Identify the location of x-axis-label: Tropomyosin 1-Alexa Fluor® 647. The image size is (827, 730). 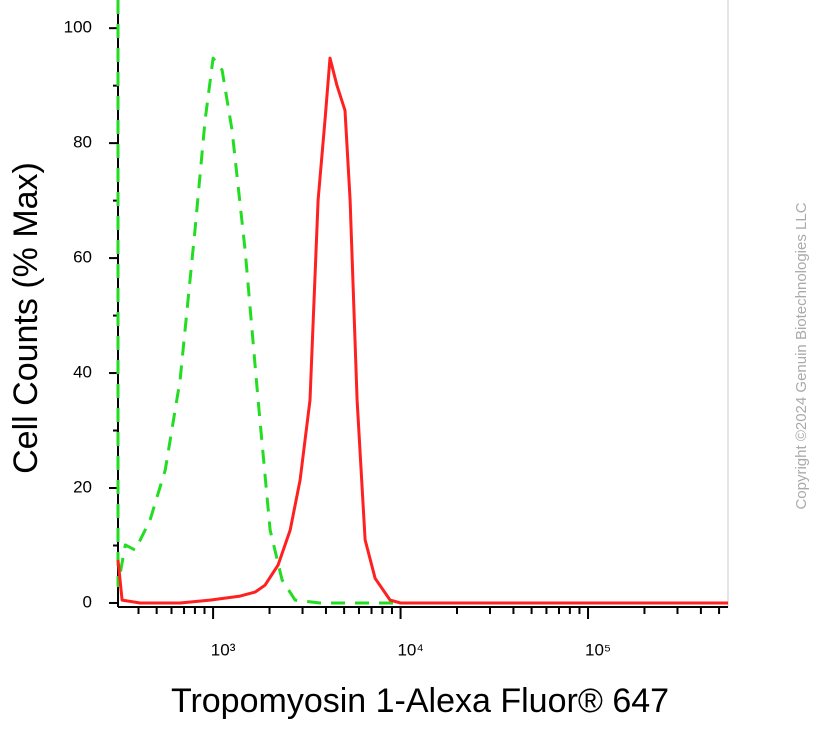
(420, 701).